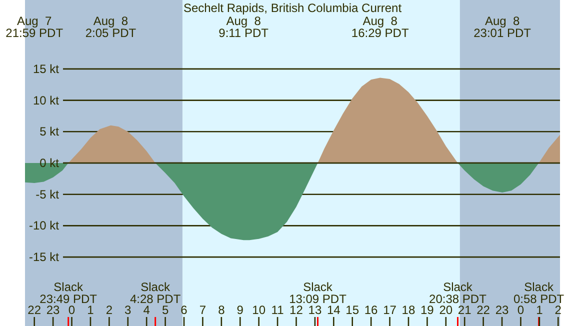  Describe the element at coordinates (458, 293) in the screenshot. I see `annotation: Slack 20:38 PDT` at that location.